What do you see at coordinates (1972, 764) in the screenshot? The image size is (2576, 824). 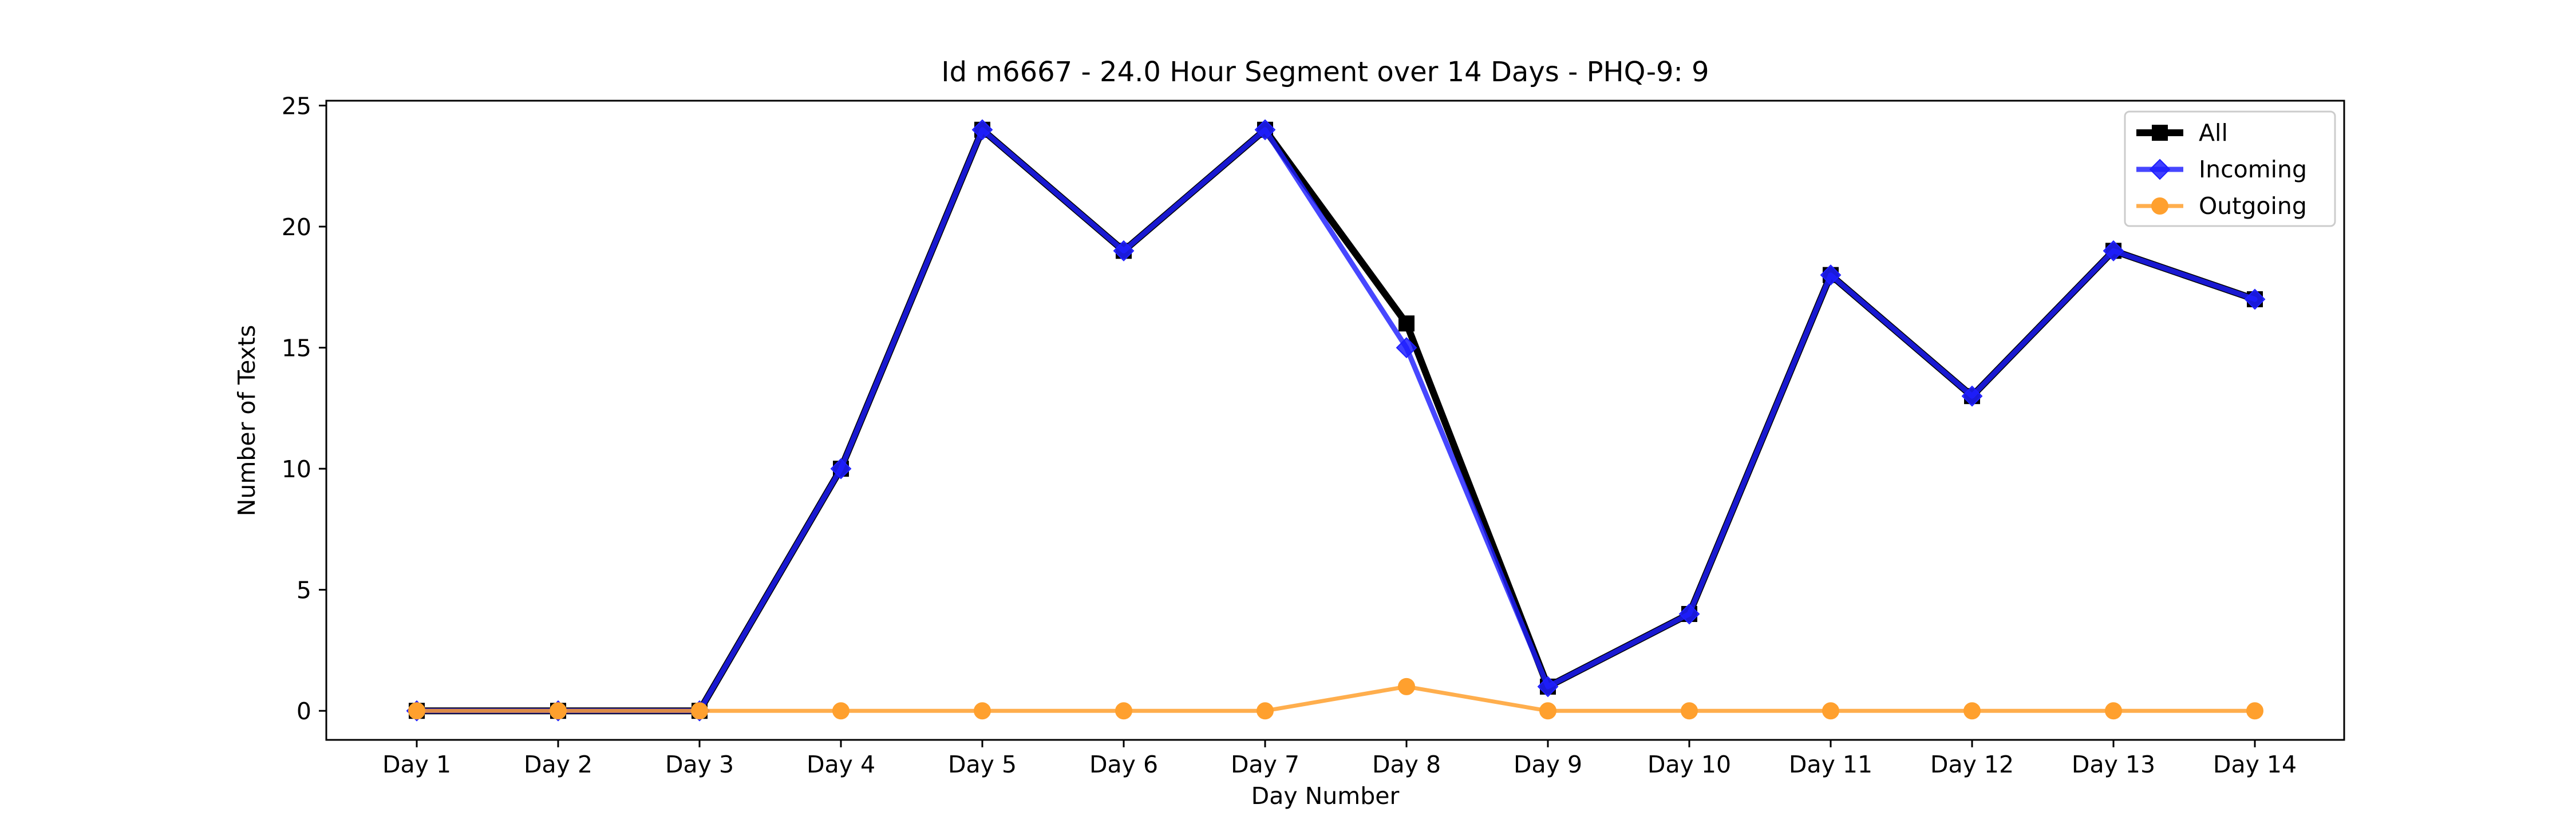 I see `x-tick-label: Day 12` at bounding box center [1972, 764].